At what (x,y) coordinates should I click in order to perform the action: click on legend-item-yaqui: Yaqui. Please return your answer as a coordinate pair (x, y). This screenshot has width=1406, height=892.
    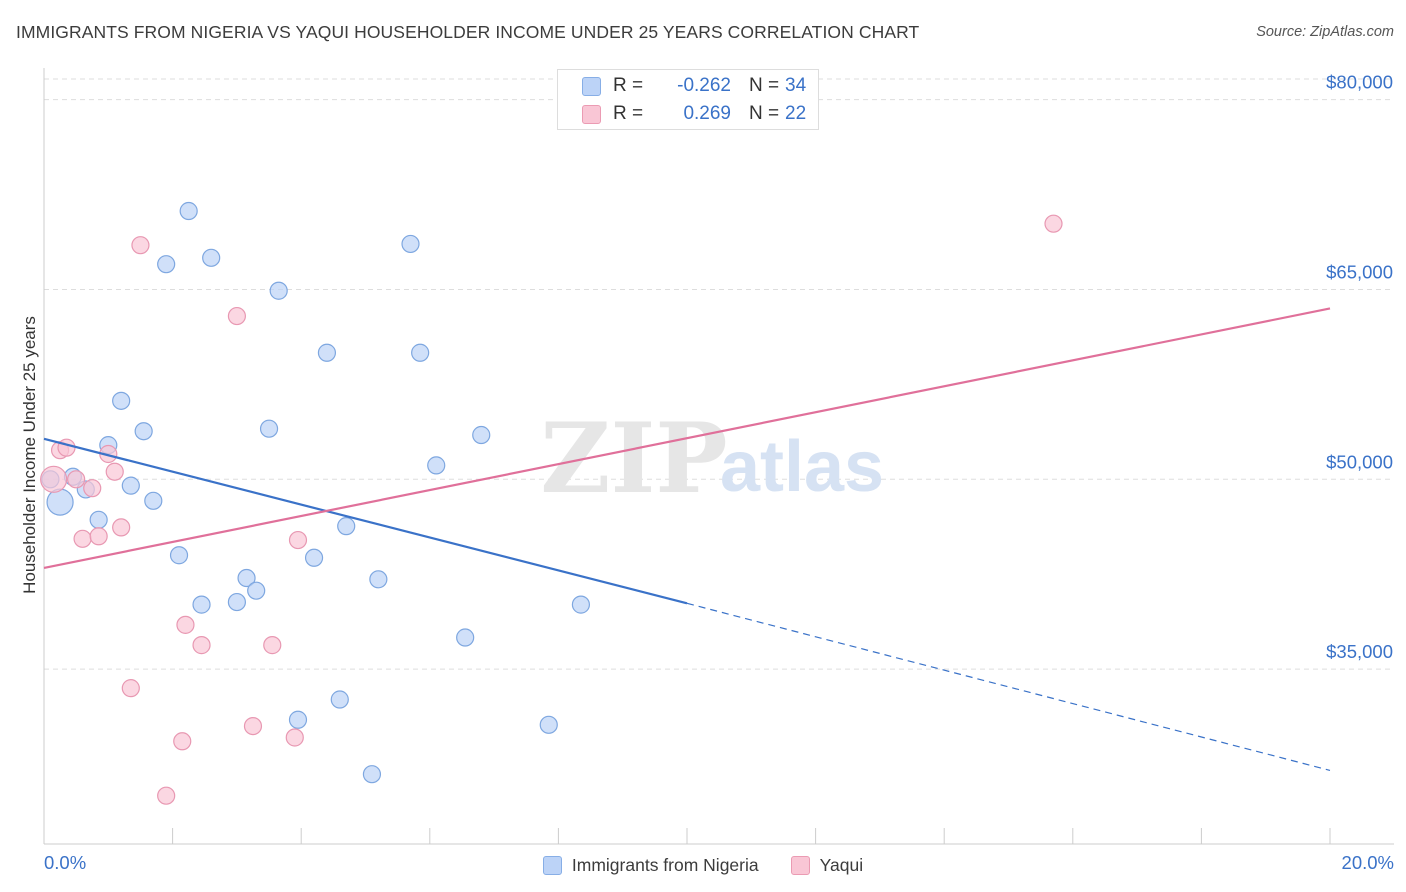
    Looking at the image, I should click on (827, 865).